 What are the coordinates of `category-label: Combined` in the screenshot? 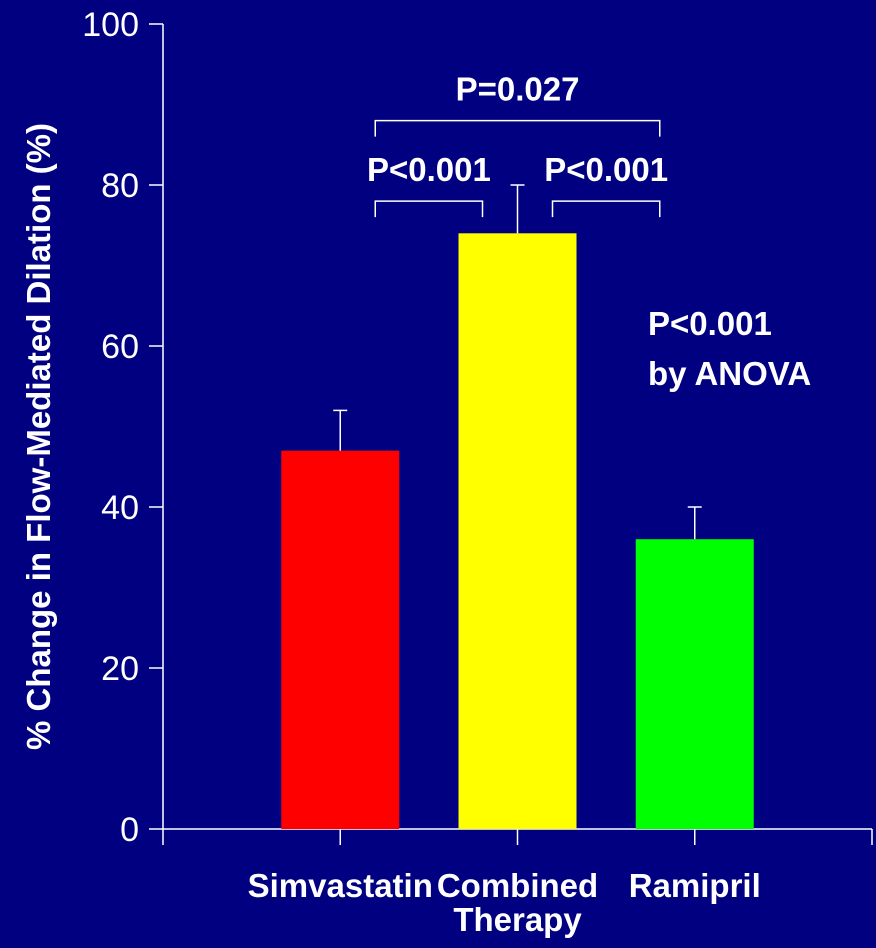 It's located at (517, 885).